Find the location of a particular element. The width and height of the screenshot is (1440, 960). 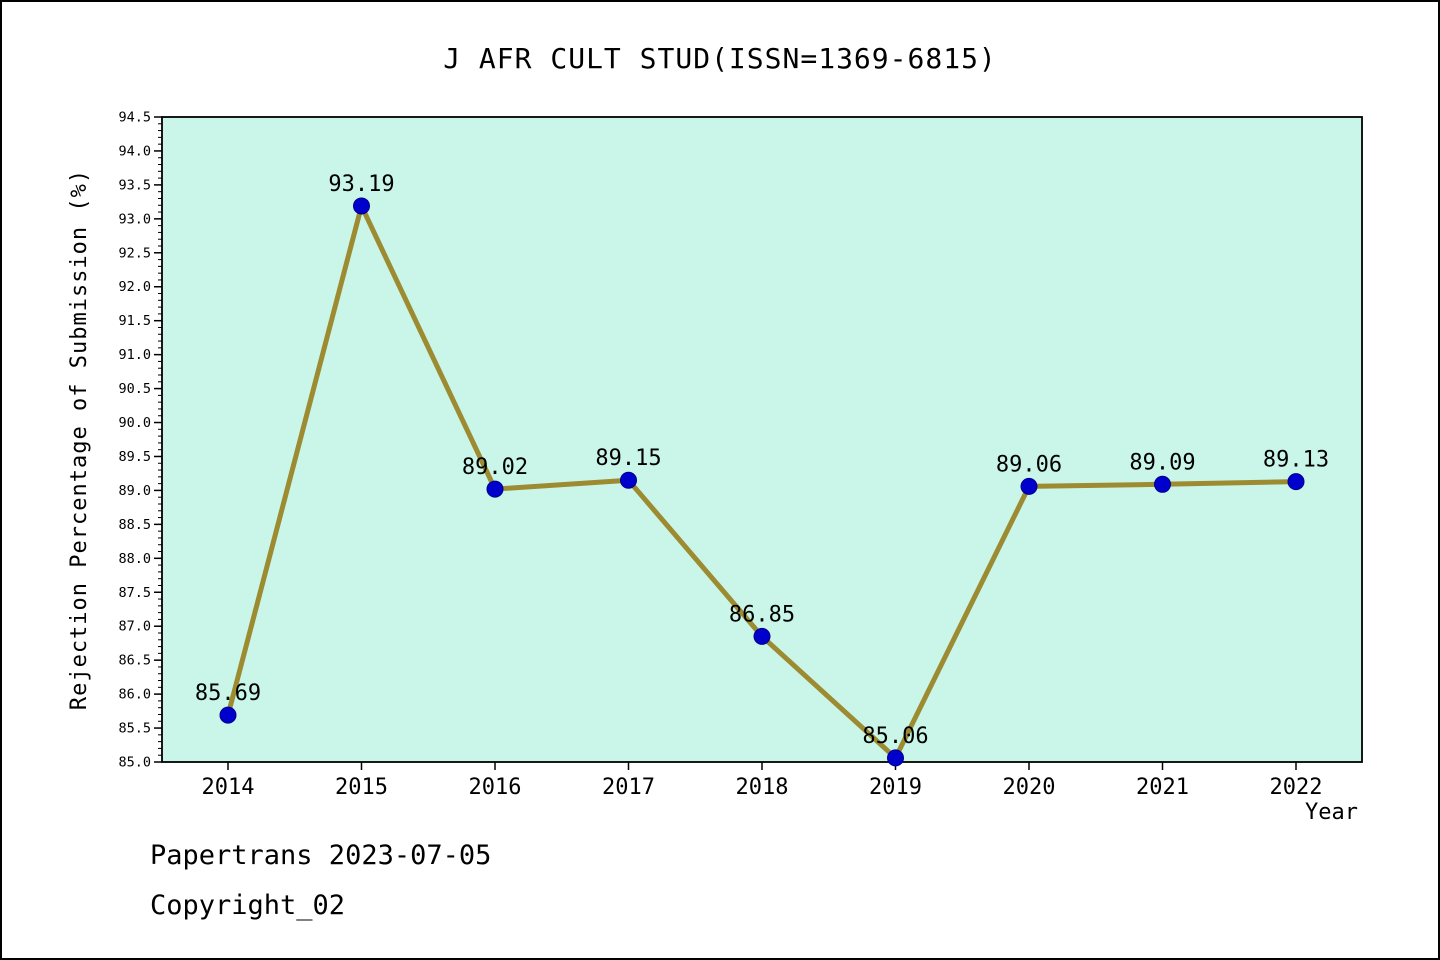

svg-text: 85.0 is located at coordinates (134, 763).